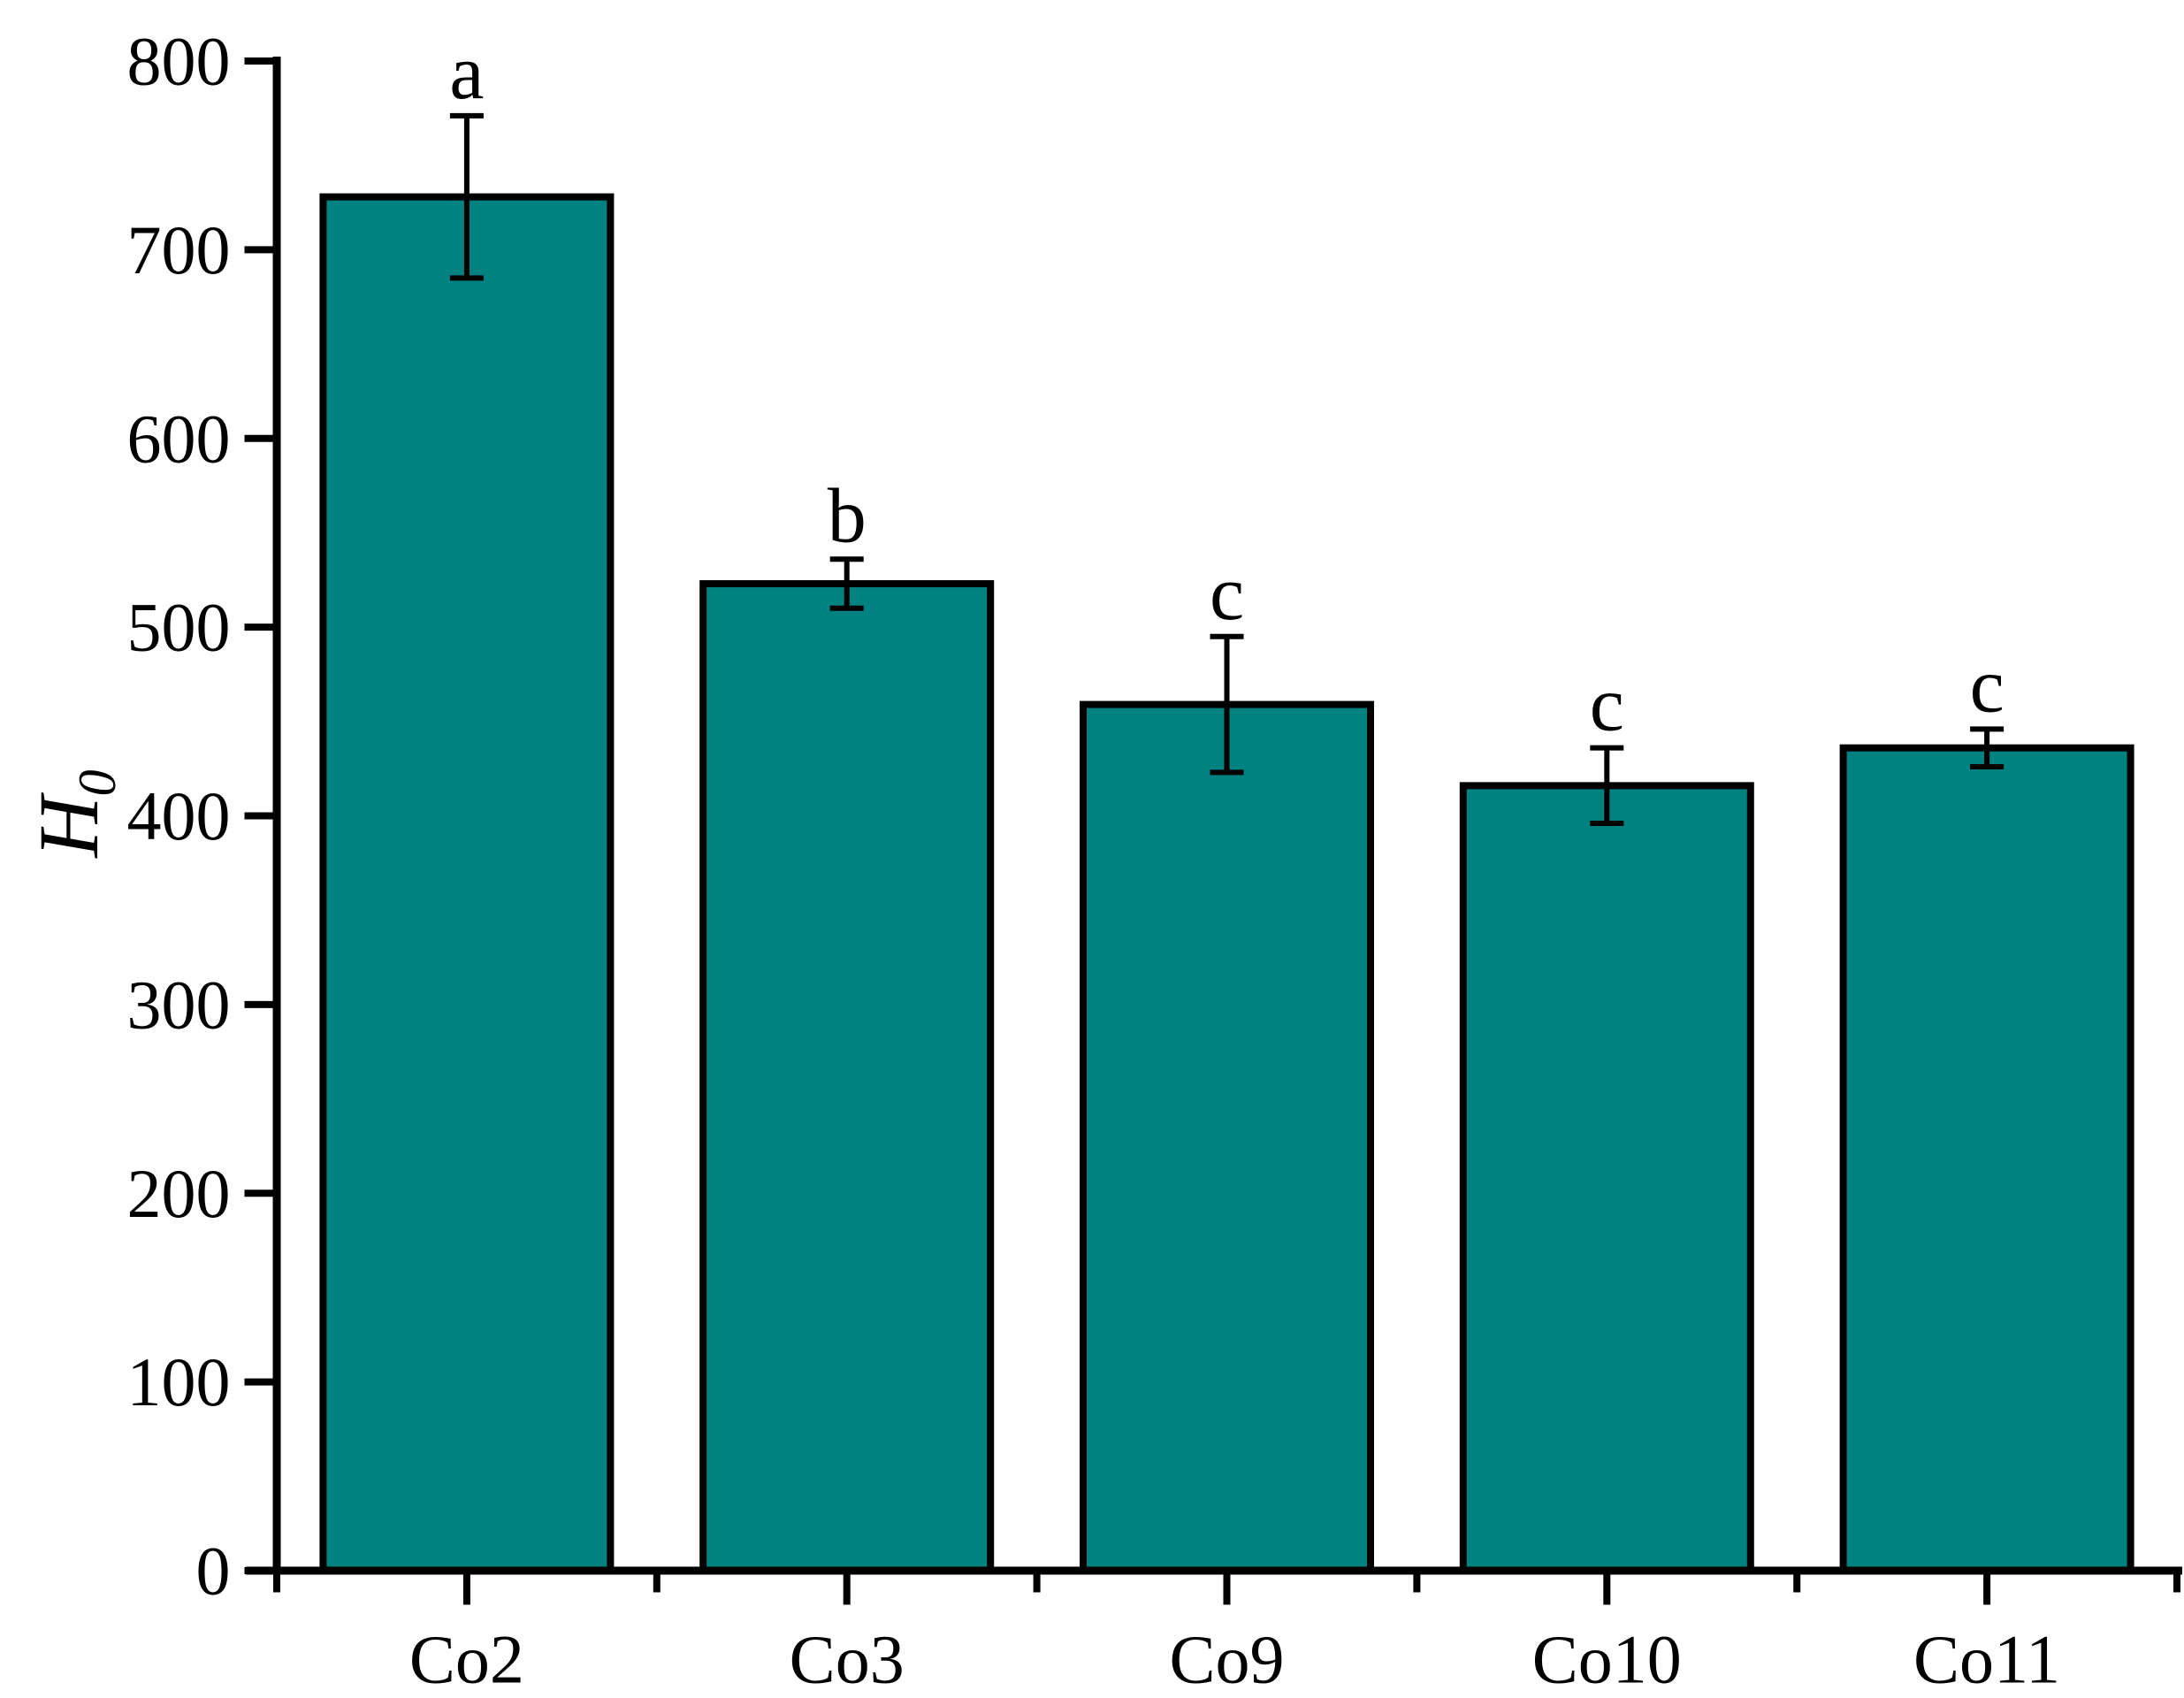 The height and width of the screenshot is (1698, 2184). Describe the element at coordinates (1607, 705) in the screenshot. I see `significance-letter-Co10: c` at that location.